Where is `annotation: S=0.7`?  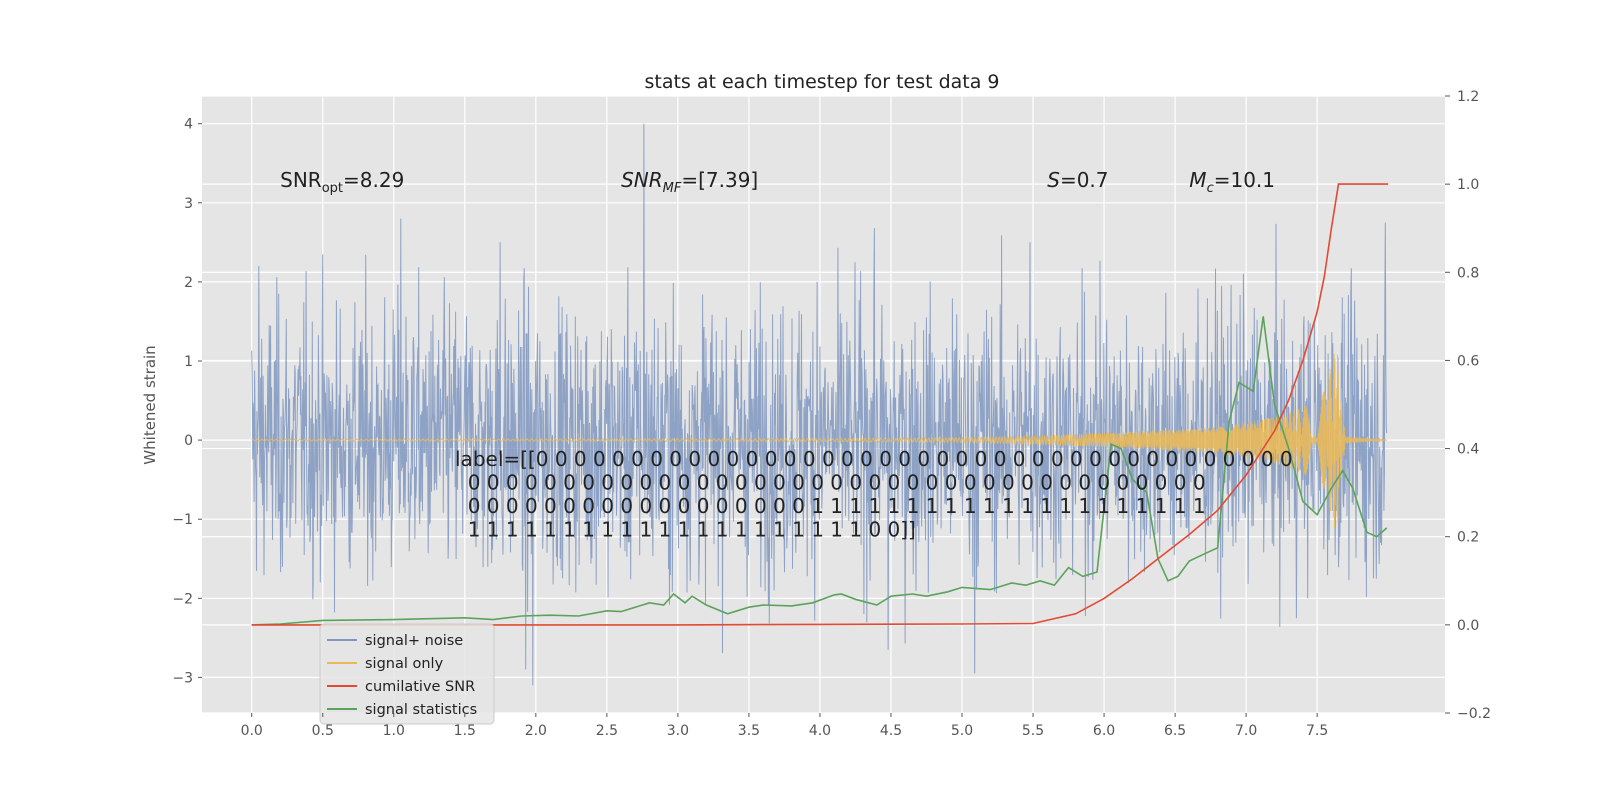
annotation: S=0.7 is located at coordinates (1077, 180).